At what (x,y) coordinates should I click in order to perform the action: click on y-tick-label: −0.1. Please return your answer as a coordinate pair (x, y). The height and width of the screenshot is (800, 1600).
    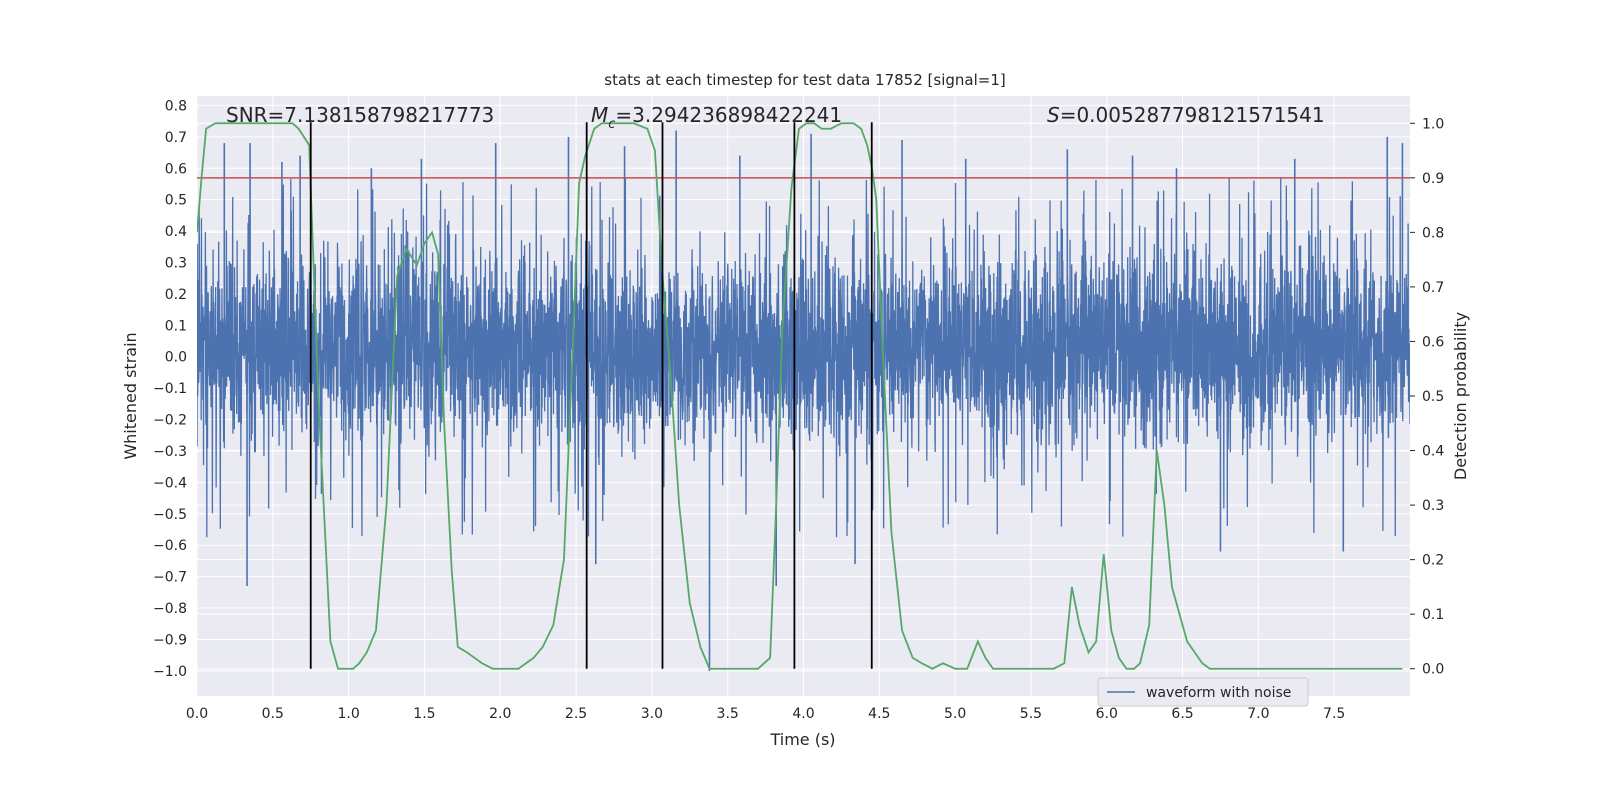
    Looking at the image, I should click on (170, 389).